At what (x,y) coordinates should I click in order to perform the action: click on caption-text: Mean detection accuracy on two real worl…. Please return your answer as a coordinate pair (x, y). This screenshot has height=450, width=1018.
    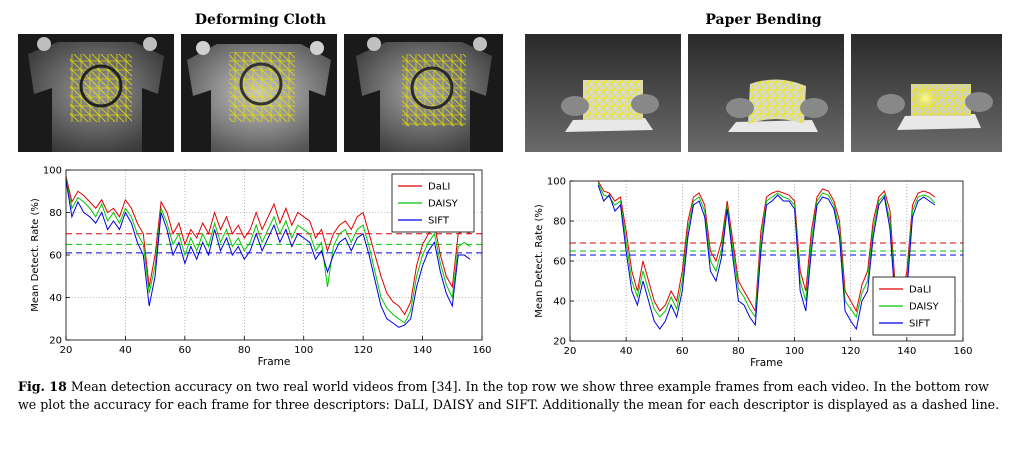
    Looking at the image, I should click on (509, 395).